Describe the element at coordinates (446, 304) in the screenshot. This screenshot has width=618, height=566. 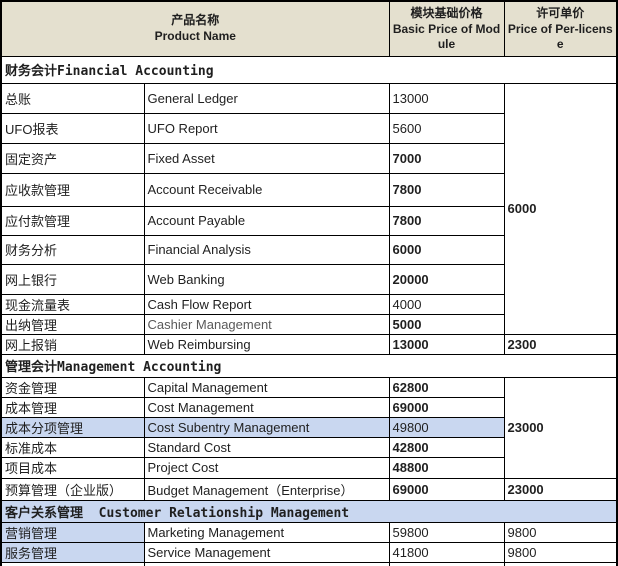
I see `cell-module-price: 4000` at that location.